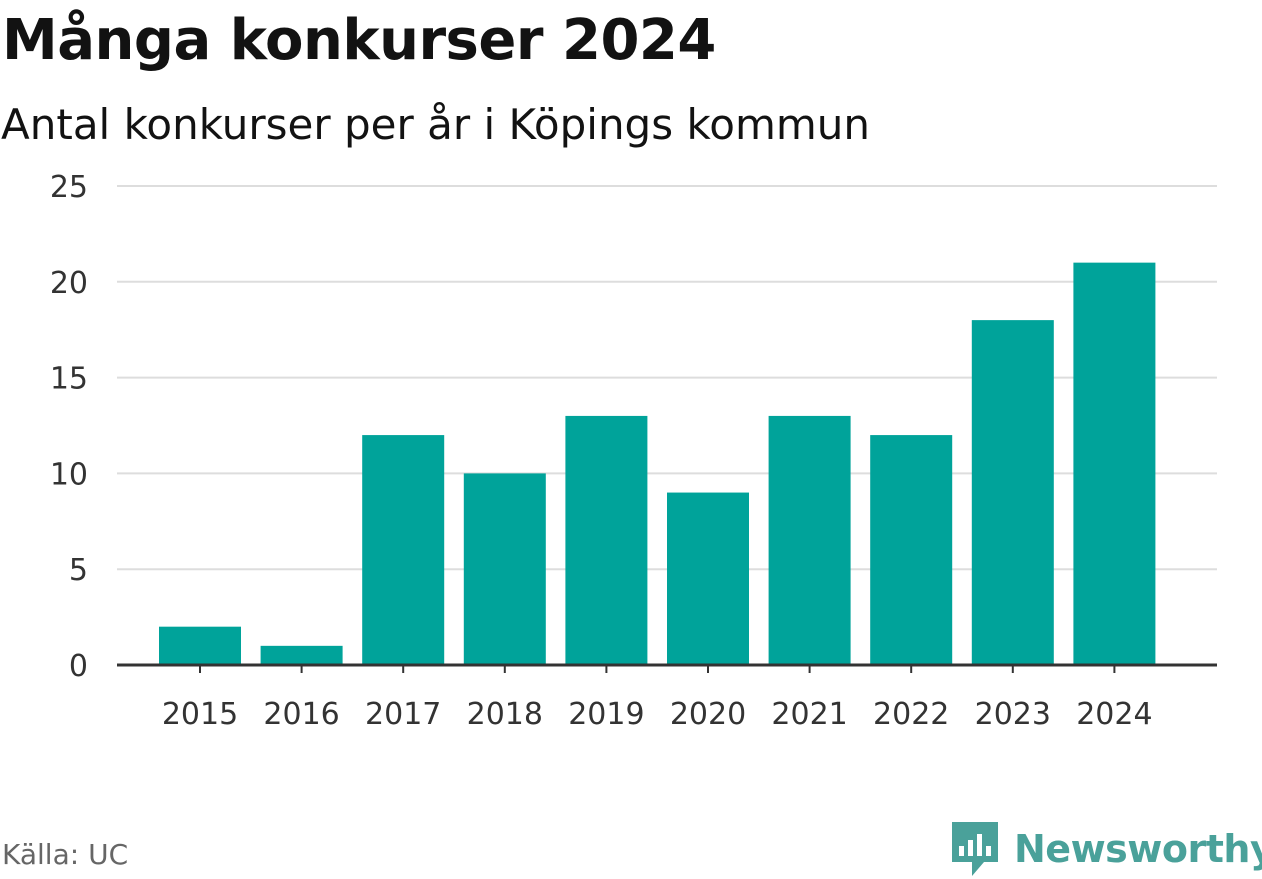 The image size is (1262, 879). What do you see at coordinates (78, 570) in the screenshot?
I see `y-tick-label: 5` at bounding box center [78, 570].